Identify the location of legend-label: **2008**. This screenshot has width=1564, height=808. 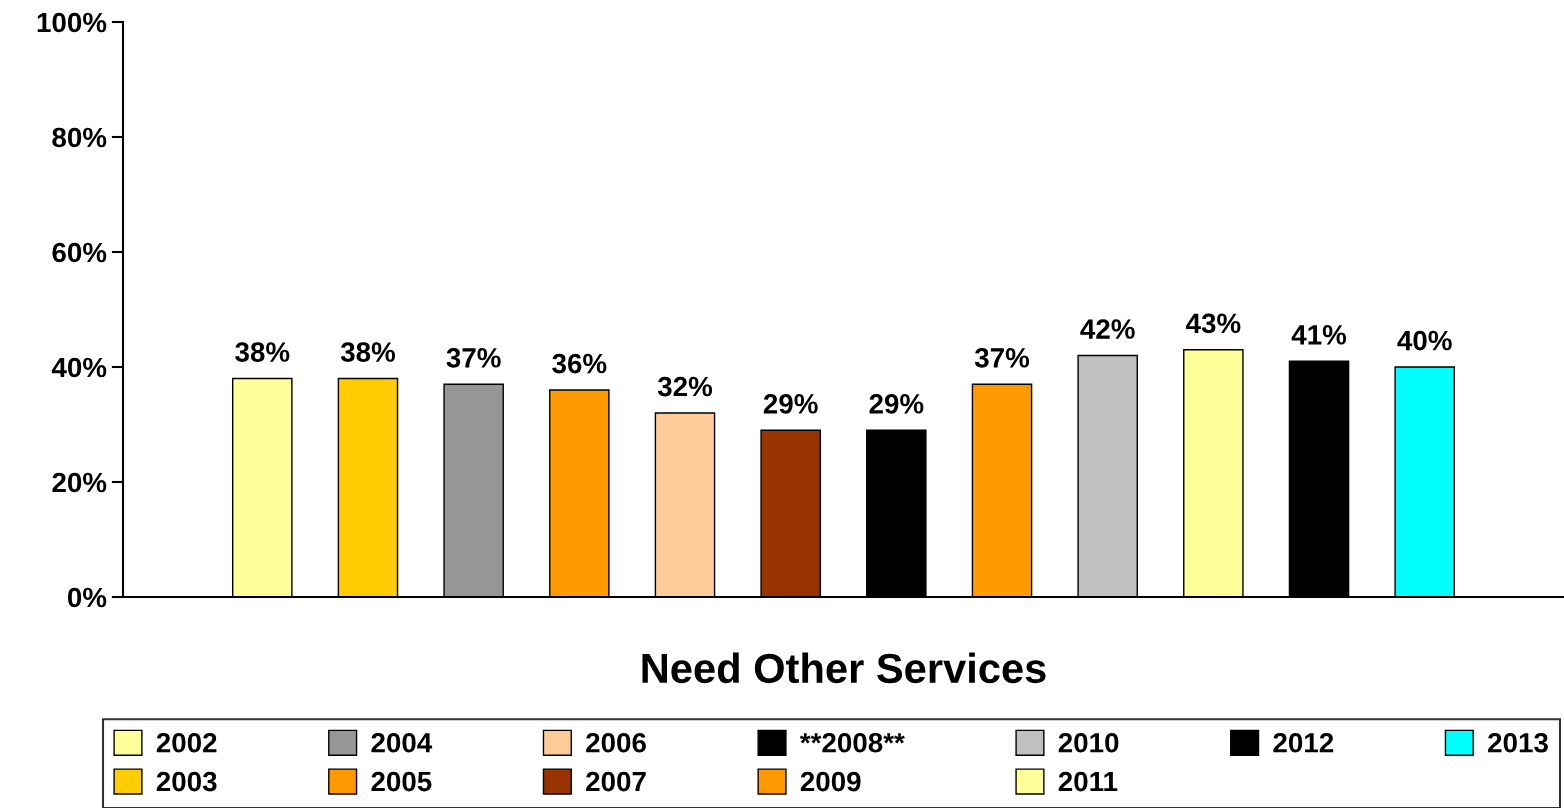
(852, 742).